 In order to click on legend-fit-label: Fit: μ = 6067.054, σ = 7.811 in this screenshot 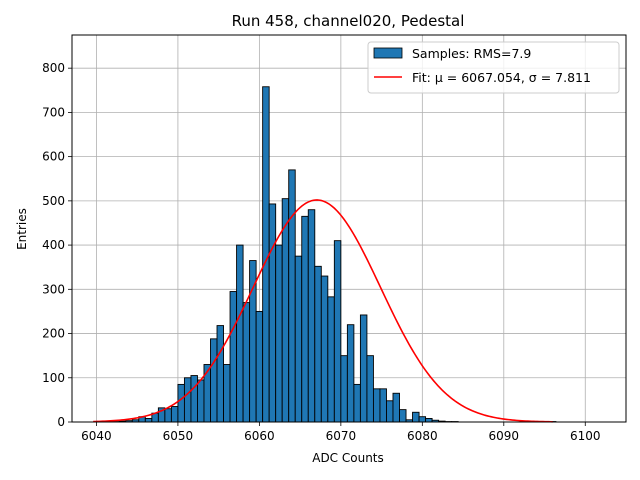, I will do `click(501, 77)`.